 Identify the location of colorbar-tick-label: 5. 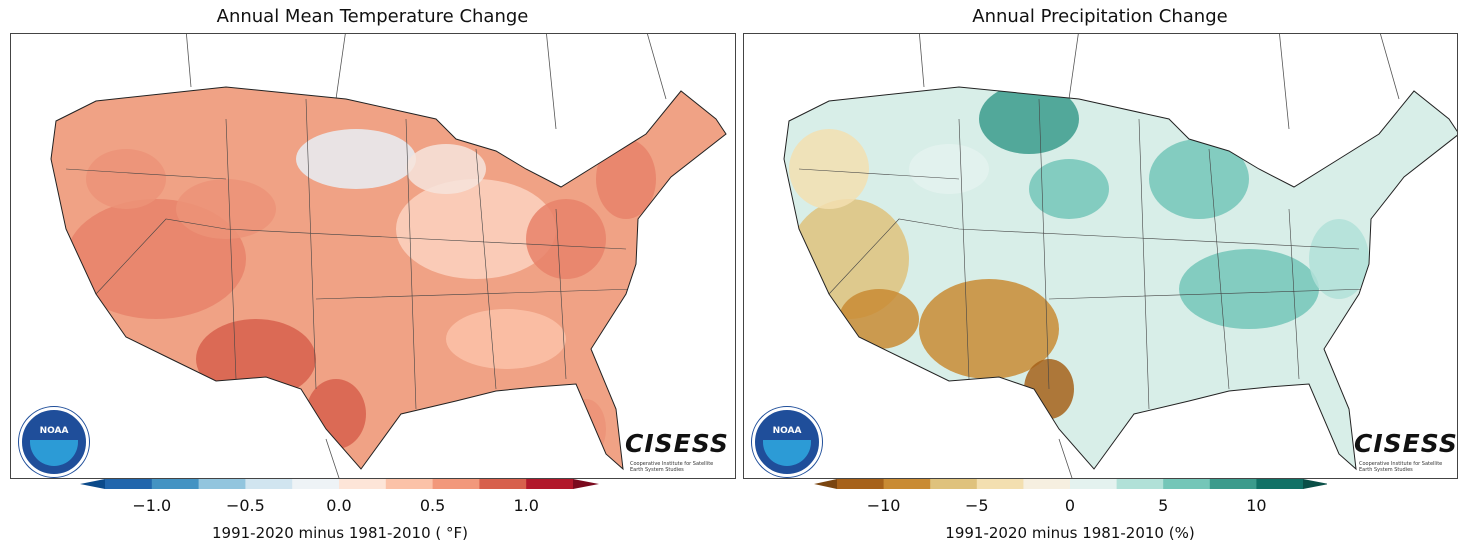
(1163, 505).